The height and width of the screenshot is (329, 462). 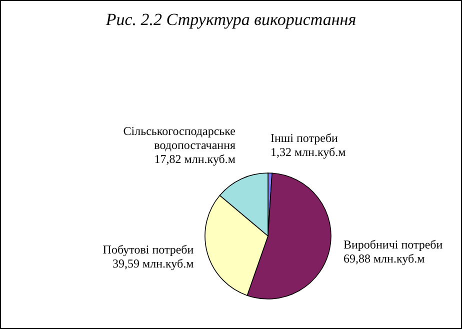 What do you see at coordinates (153, 263) in the screenshot?
I see `data-label: 39,59 млн.куб.м` at bounding box center [153, 263].